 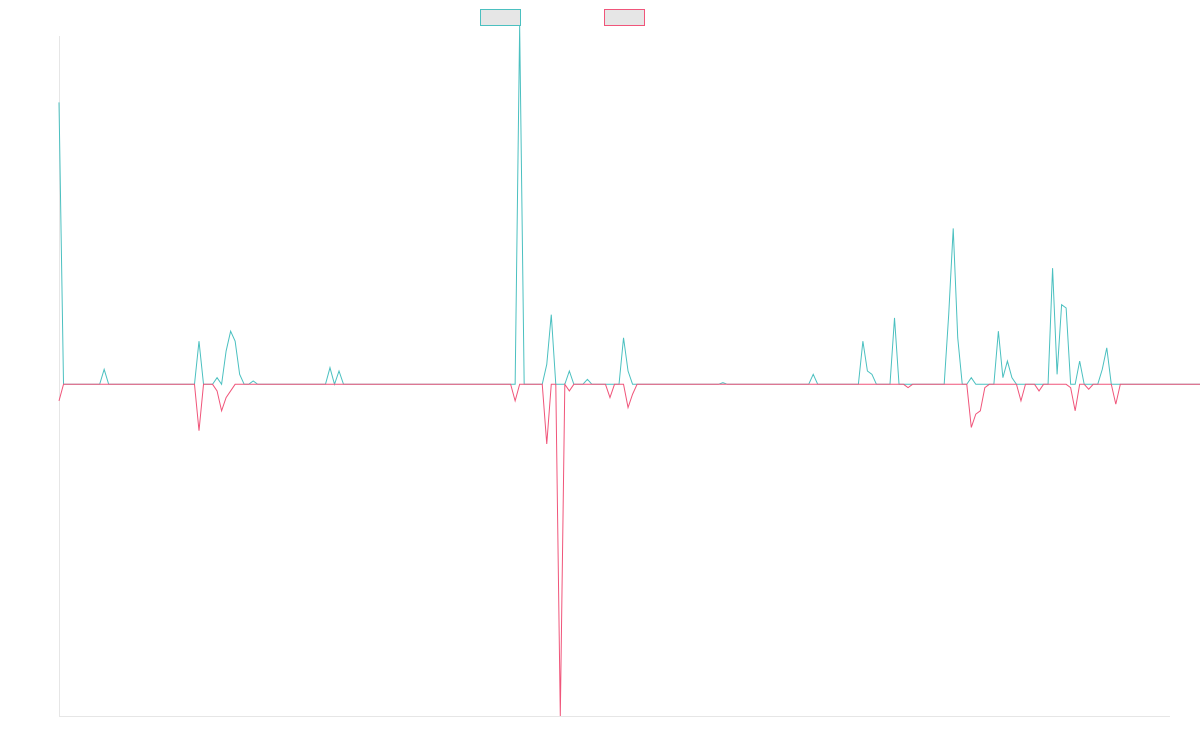 I want to click on legend, so click(x=562, y=17).